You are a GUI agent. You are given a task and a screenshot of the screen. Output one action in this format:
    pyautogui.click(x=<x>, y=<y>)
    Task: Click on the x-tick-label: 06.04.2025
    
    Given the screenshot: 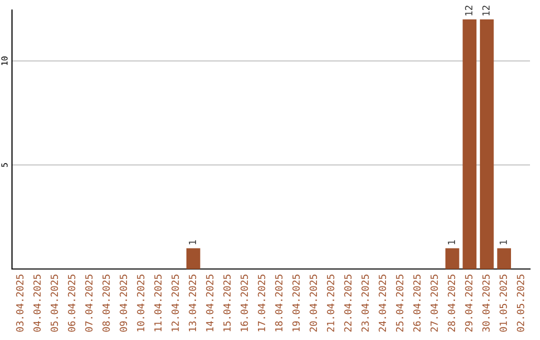 What is the action you would take?
    pyautogui.click(x=72, y=303)
    